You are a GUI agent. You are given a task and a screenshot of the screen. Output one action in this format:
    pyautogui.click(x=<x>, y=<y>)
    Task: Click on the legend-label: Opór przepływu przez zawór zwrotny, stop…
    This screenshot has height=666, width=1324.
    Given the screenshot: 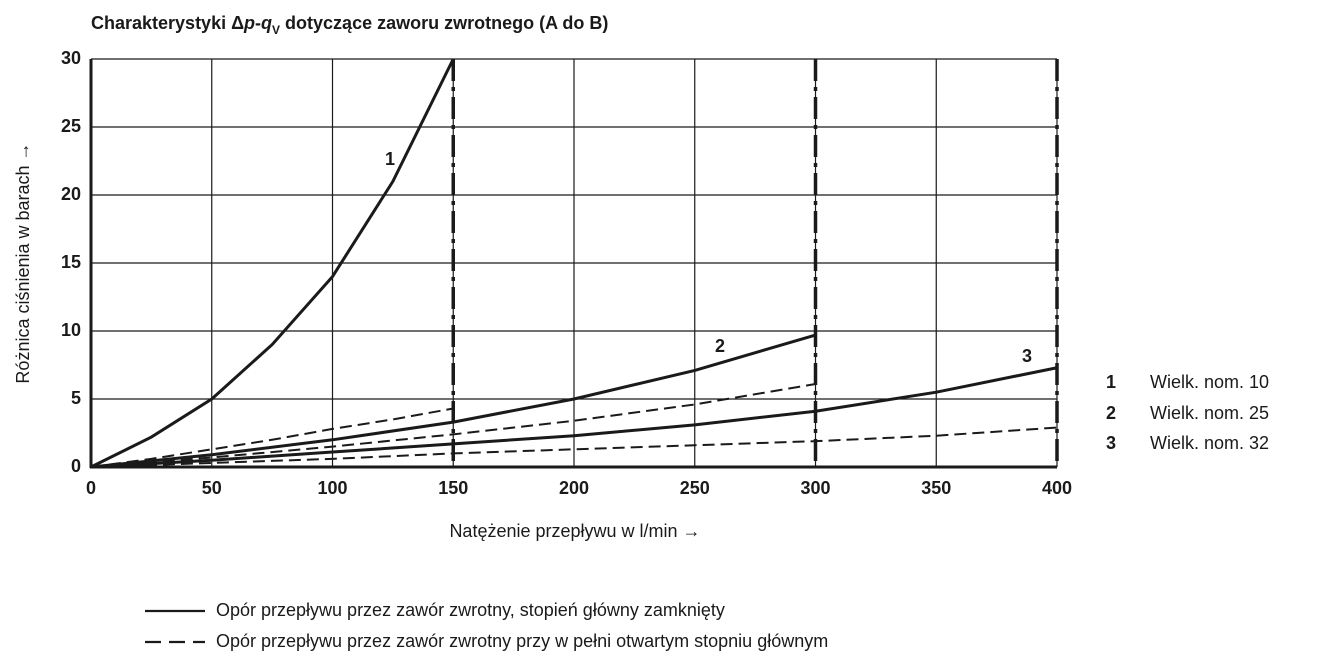 What is the action you would take?
    pyautogui.click(x=470, y=610)
    